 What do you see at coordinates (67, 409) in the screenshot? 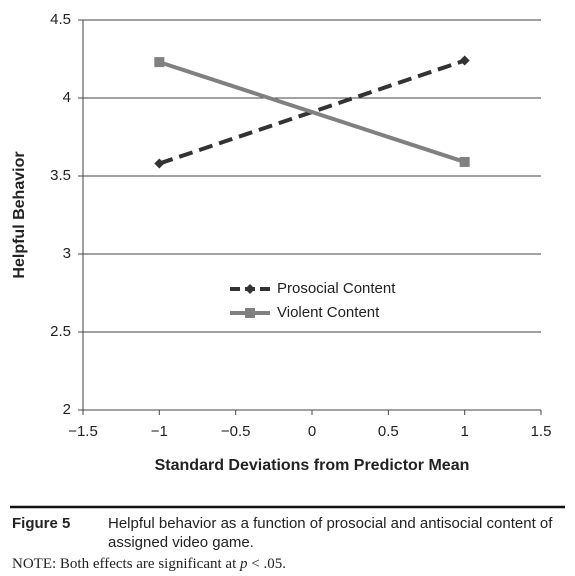
I see `y-tick-label: 2` at bounding box center [67, 409].